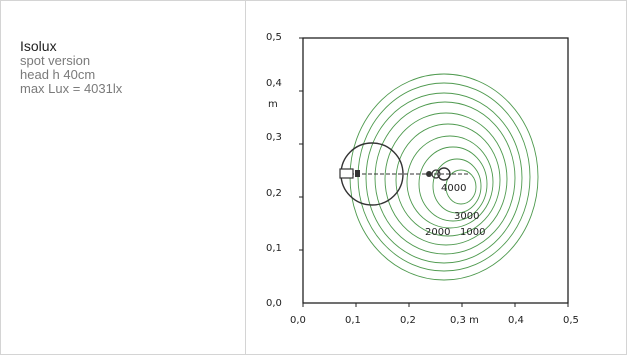 This screenshot has height=355, width=627. What do you see at coordinates (274, 193) in the screenshot?
I see `y-tick-0-2: 0,2` at bounding box center [274, 193].